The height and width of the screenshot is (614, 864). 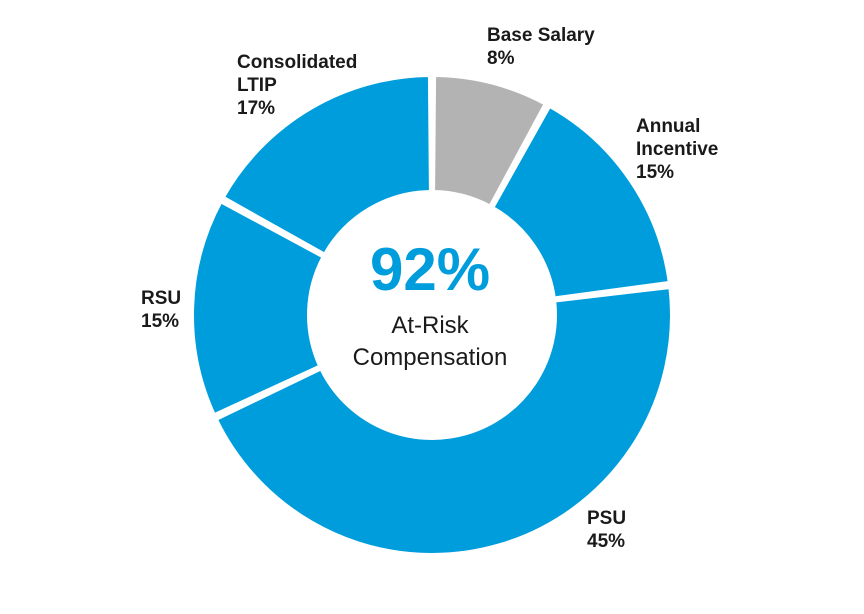 What do you see at coordinates (430, 357) in the screenshot?
I see `center-caption-line2: Compensation` at bounding box center [430, 357].